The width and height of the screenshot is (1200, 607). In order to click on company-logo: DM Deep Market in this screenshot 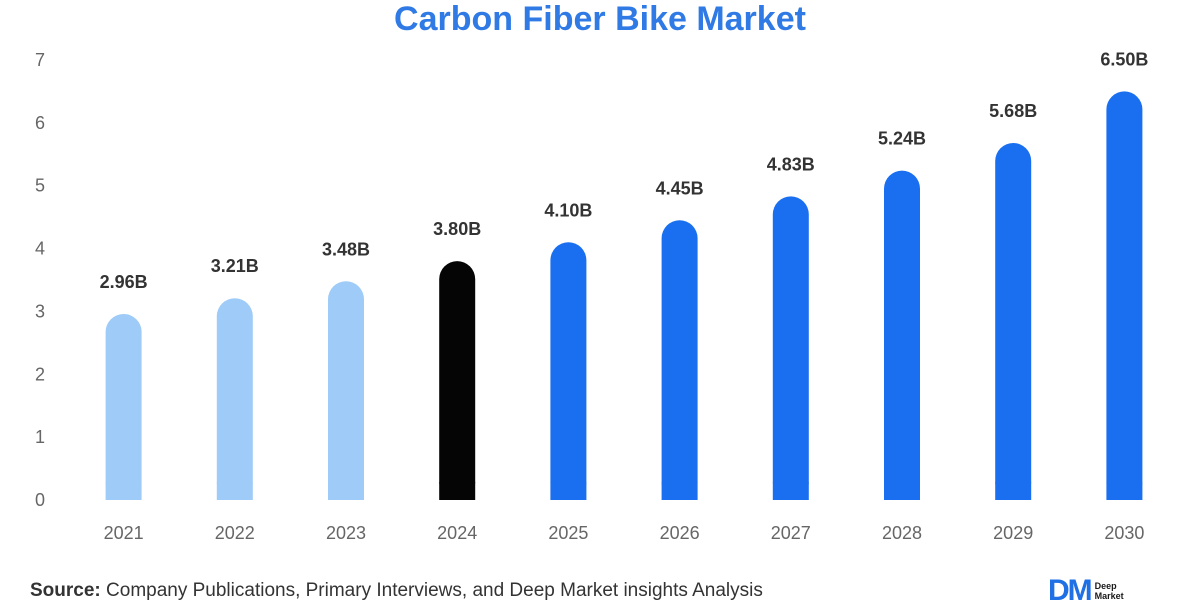, I will do `click(1086, 591)`.